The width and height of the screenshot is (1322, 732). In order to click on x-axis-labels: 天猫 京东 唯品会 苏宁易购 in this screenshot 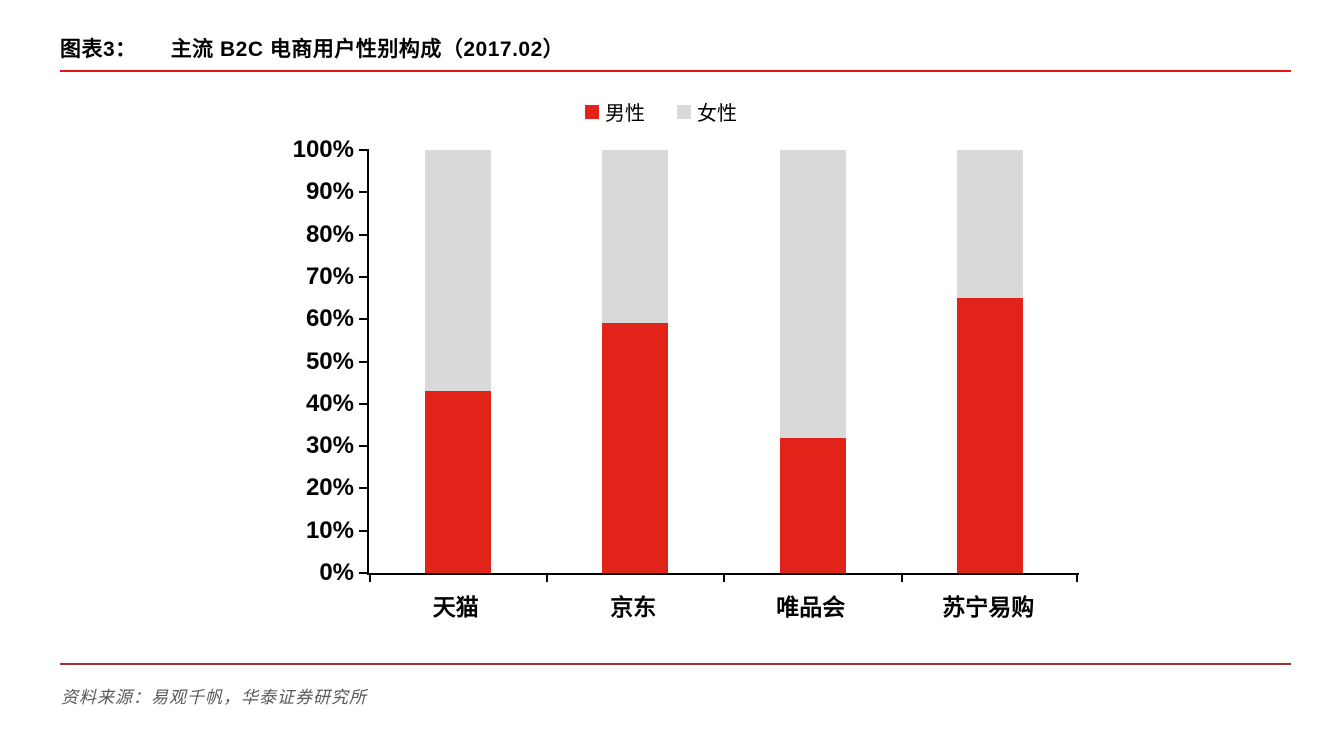, I will do `click(722, 605)`.